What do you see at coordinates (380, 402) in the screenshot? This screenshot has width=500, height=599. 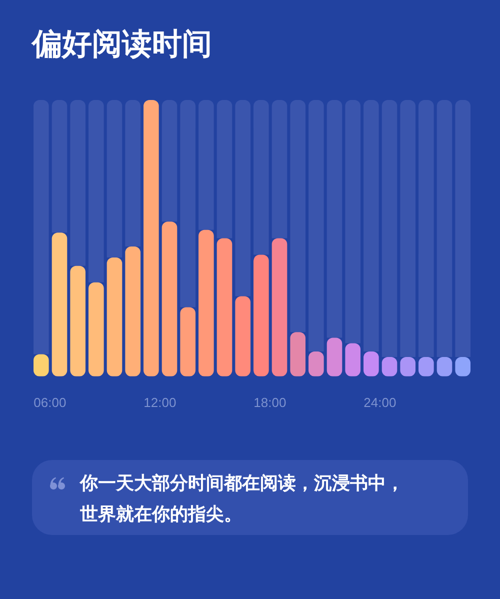 I see `x-tick-label: 24:00` at bounding box center [380, 402].